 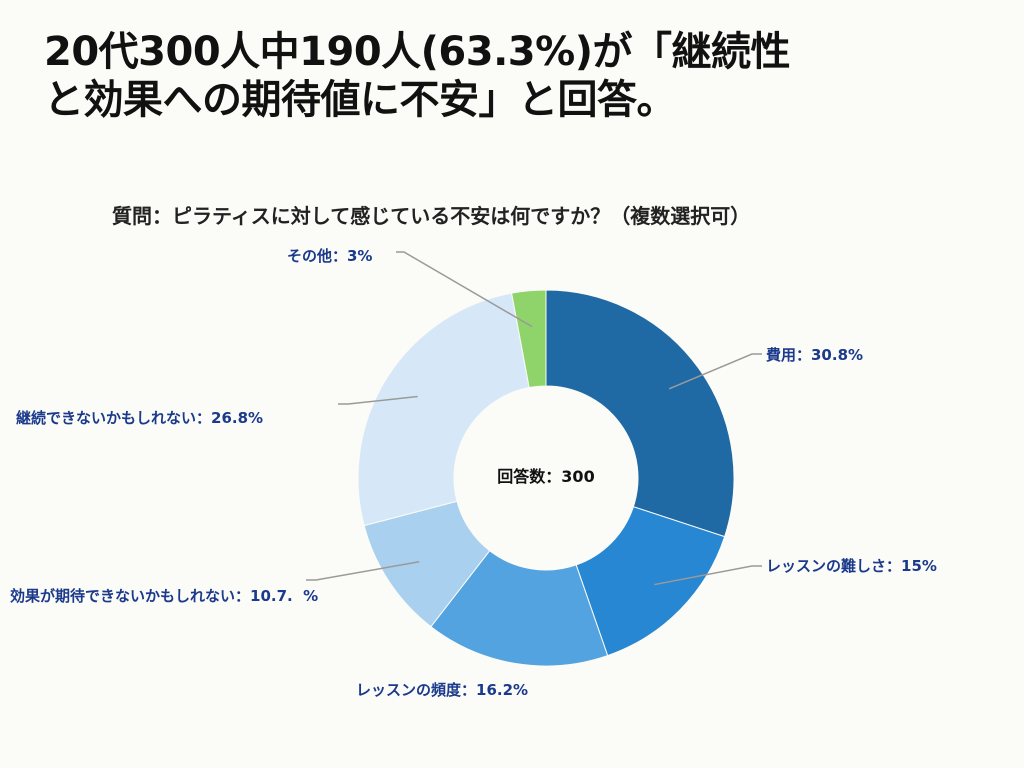 What do you see at coordinates (139, 418) in the screenshot?
I see `slice-label: 継続できないかもしれない：26.8%` at bounding box center [139, 418].